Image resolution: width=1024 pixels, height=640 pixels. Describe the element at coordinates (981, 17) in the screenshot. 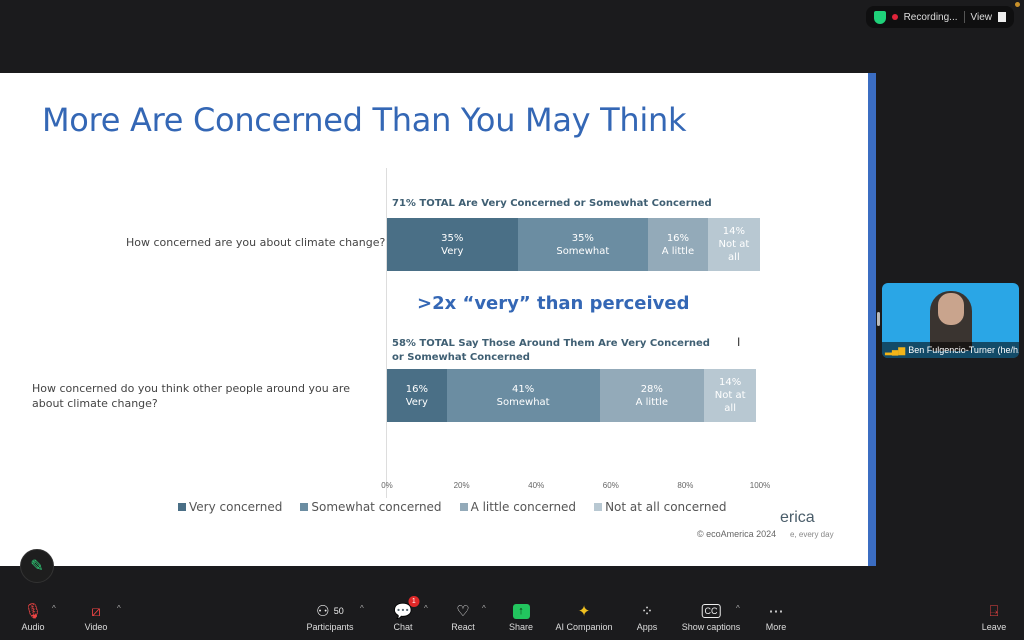

I see `view-button: View` at that location.